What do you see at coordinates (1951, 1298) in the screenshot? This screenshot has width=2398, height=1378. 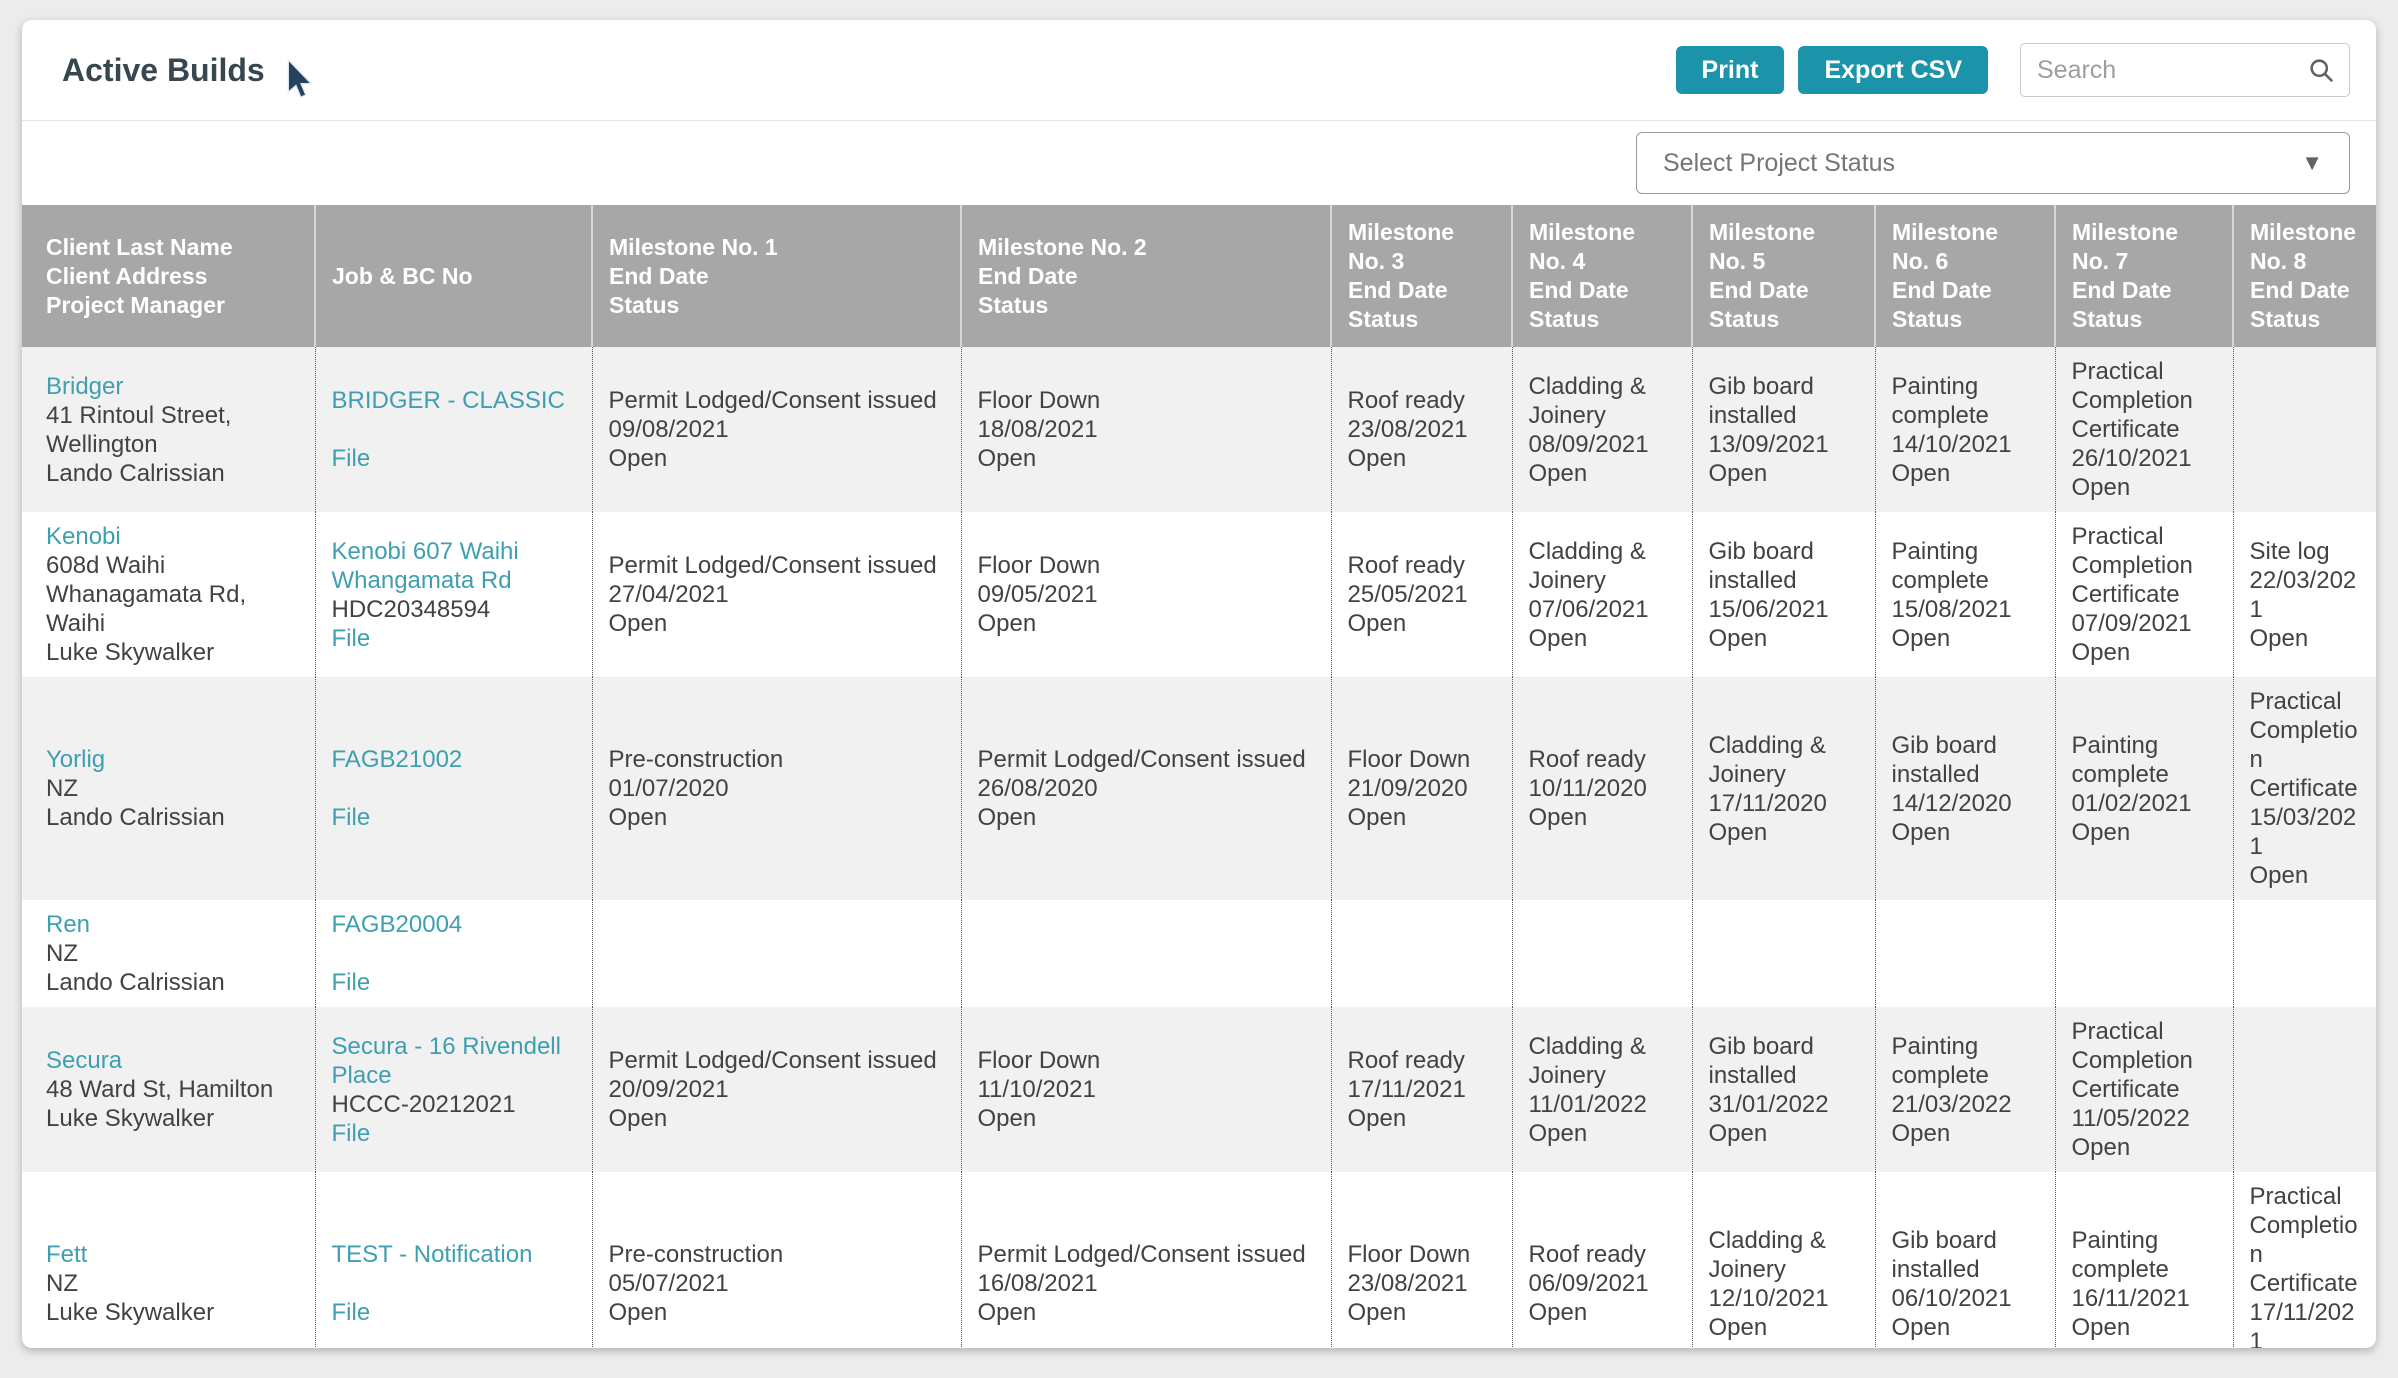 I see `milestone-date: 06/10/2021` at bounding box center [1951, 1298].